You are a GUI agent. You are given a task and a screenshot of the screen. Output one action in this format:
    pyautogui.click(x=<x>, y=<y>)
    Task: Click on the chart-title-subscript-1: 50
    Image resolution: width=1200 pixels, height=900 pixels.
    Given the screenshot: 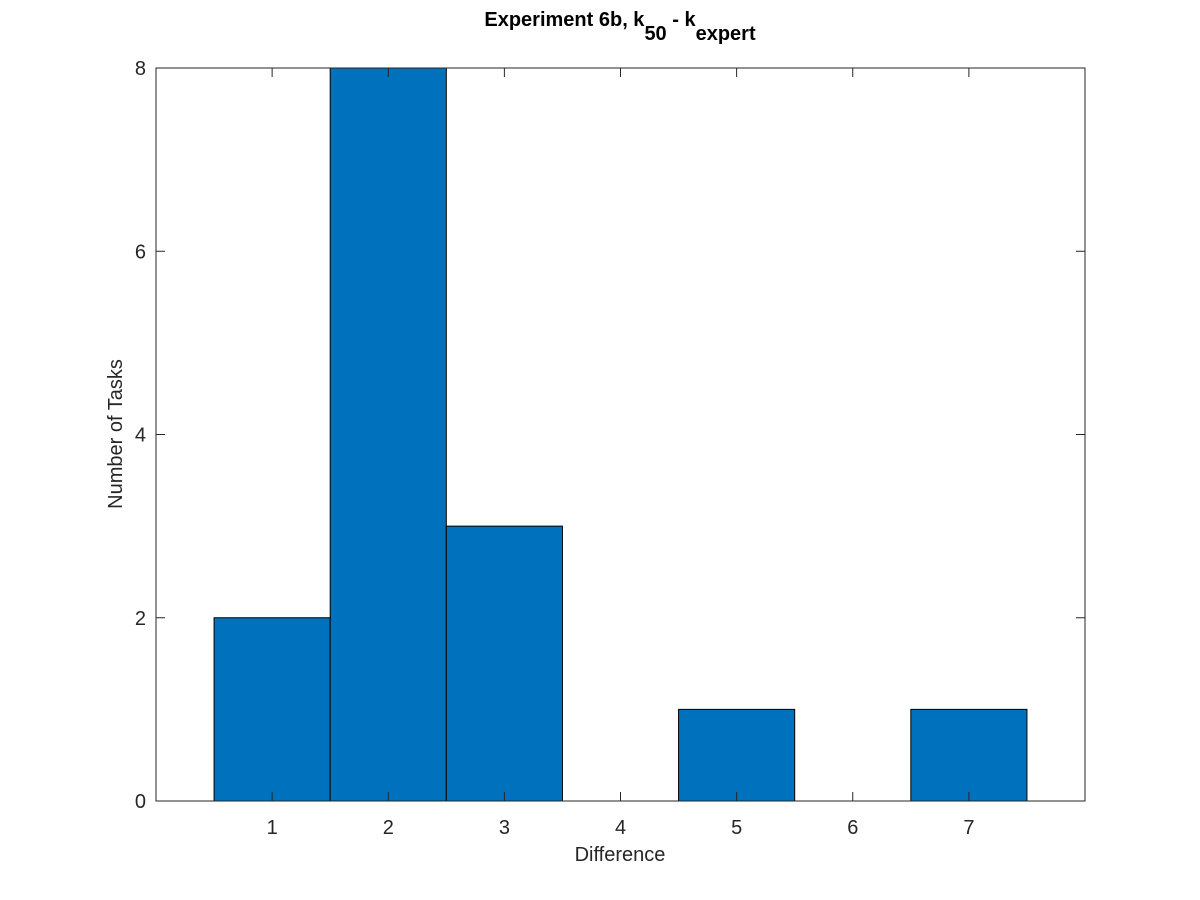 What is the action you would take?
    pyautogui.click(x=655, y=34)
    